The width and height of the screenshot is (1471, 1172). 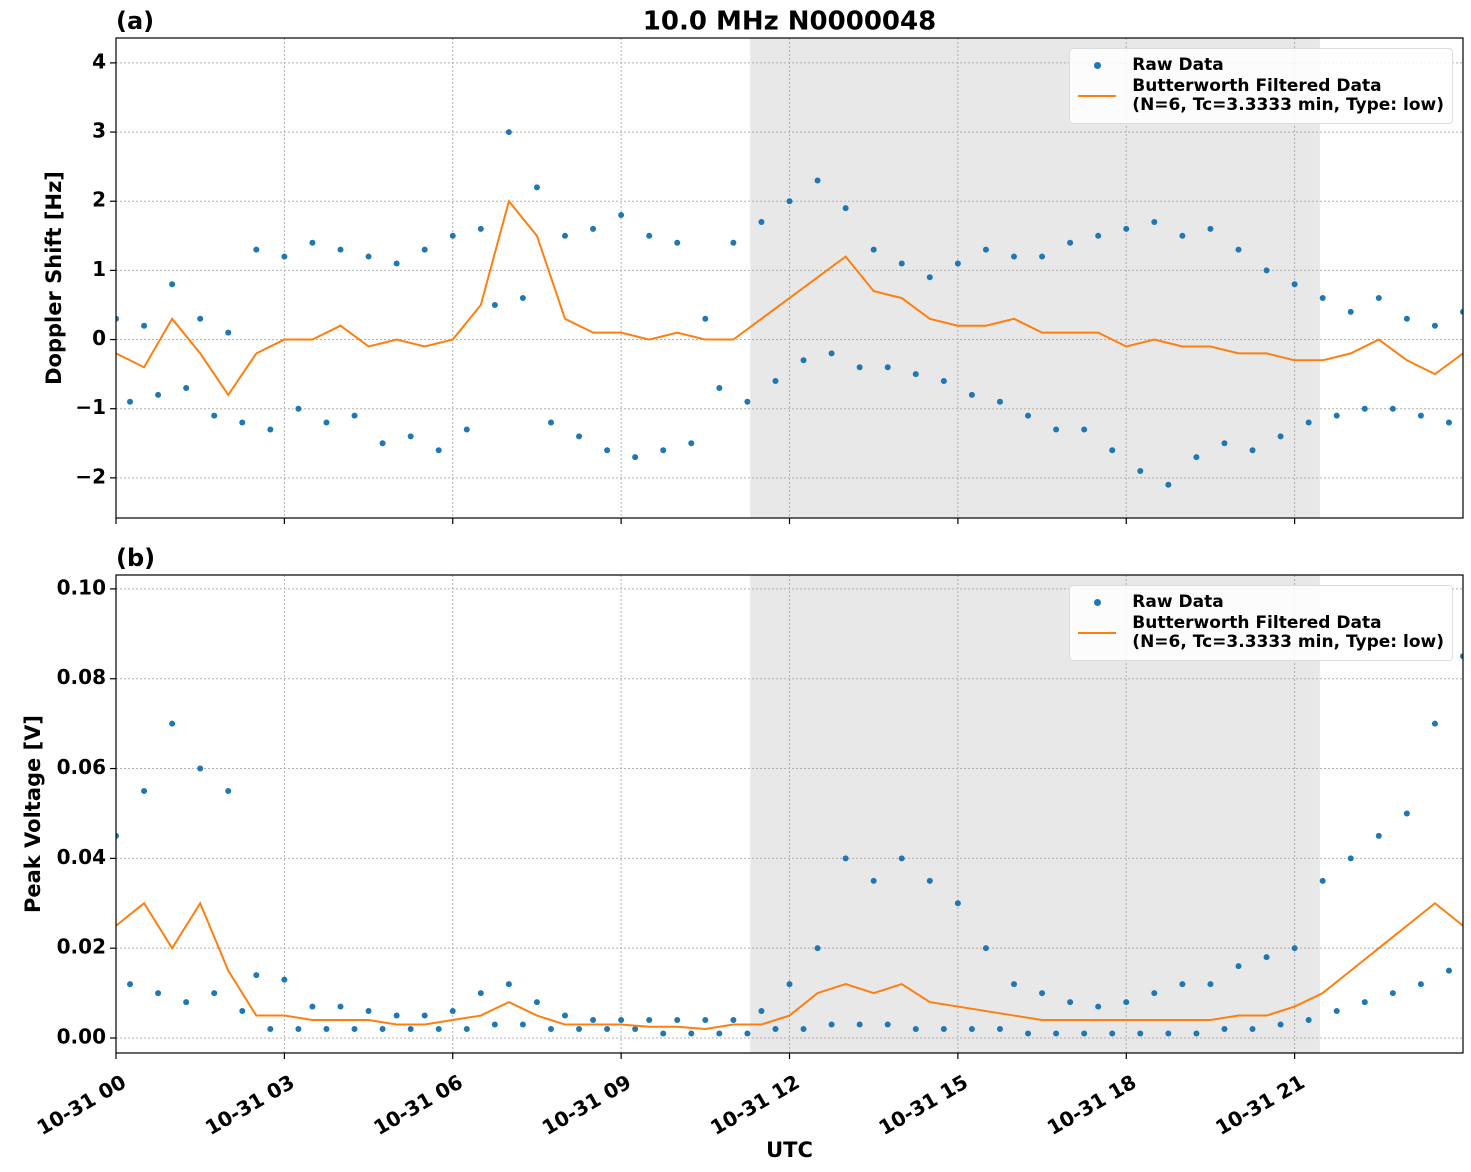 I want to click on y-axis-label: Doppler Shift [Hz], so click(x=54, y=278).